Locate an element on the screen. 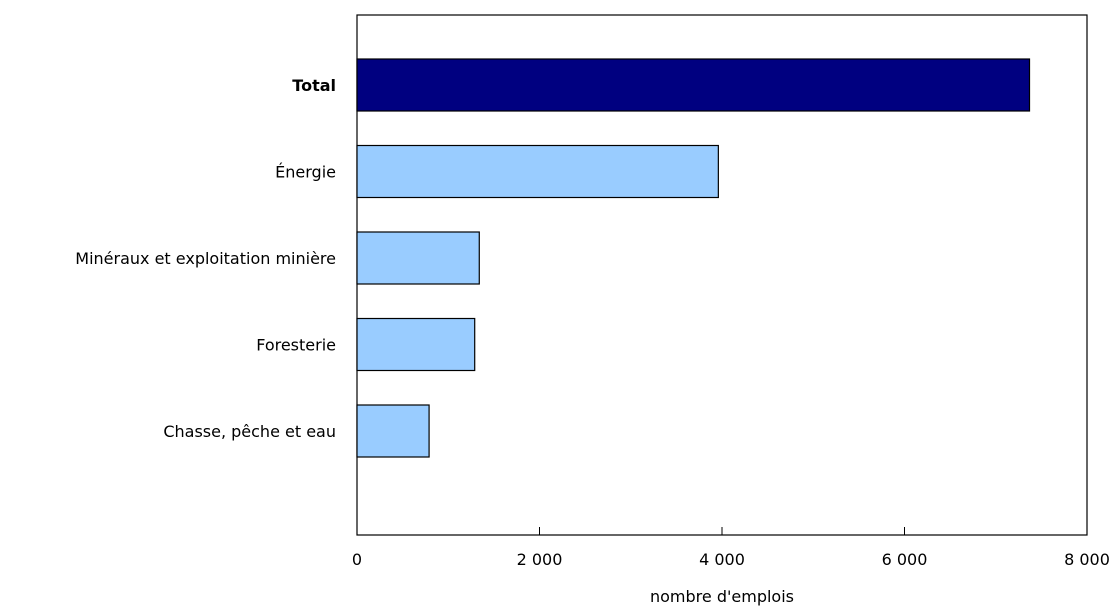 The width and height of the screenshot is (1117, 608). x-tick-label-1: 2 000 is located at coordinates (540, 559).